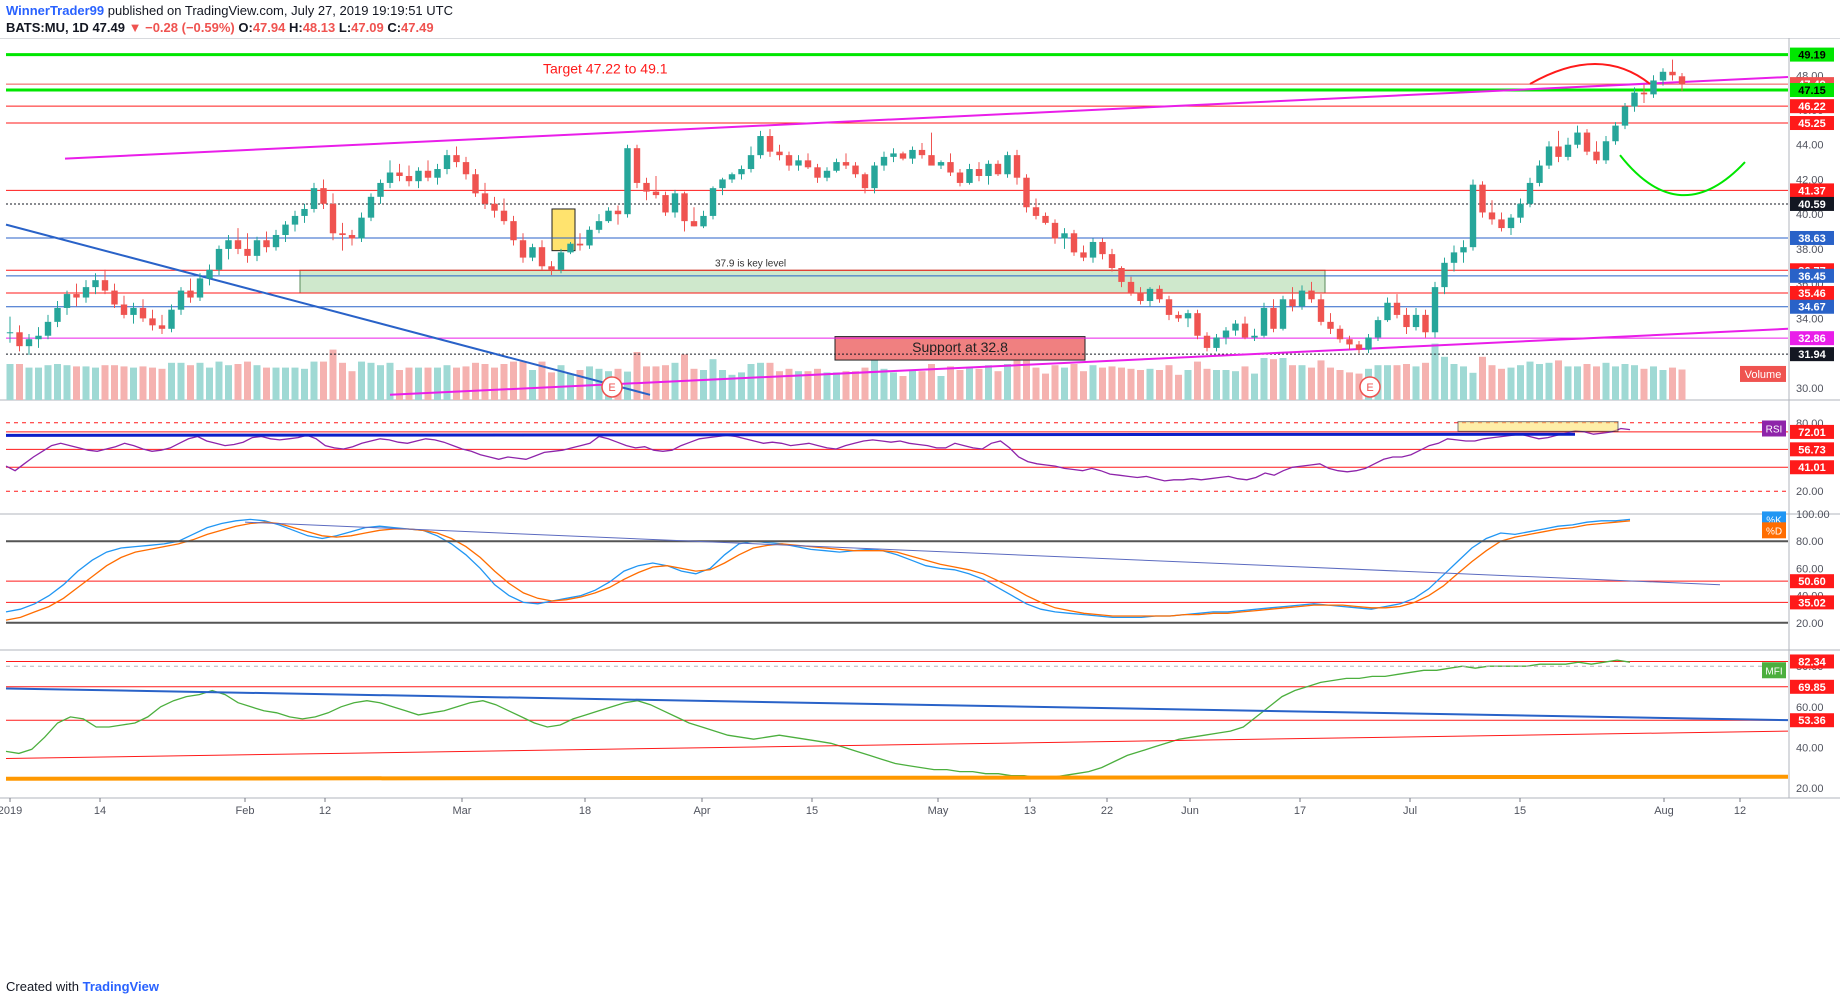 The height and width of the screenshot is (1002, 1840). I want to click on mfi-level-label: 82.34, so click(1812, 662).